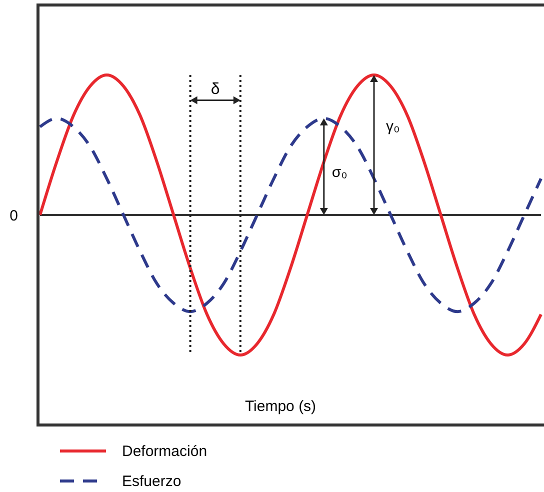  What do you see at coordinates (165, 451) in the screenshot?
I see `legend-label: Deformación` at bounding box center [165, 451].